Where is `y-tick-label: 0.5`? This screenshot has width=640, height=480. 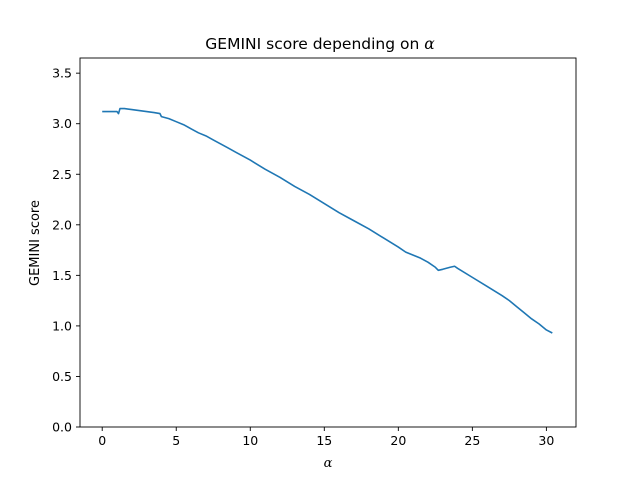 y-tick-label: 0.5 is located at coordinates (62, 376).